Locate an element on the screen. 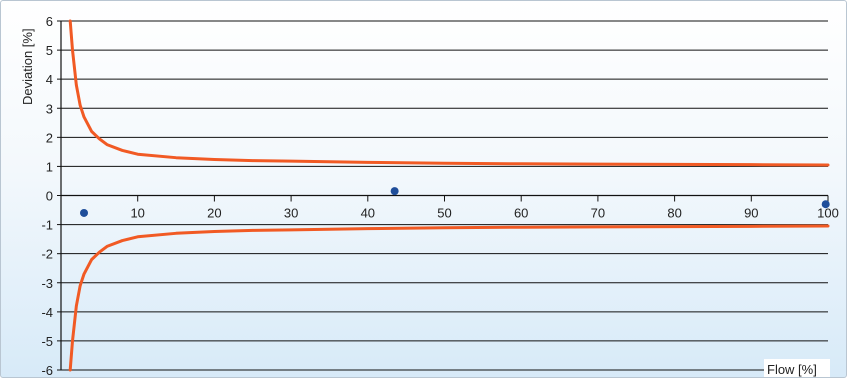 The height and width of the screenshot is (378, 847). y-tick-label: 6 is located at coordinates (49, 21).